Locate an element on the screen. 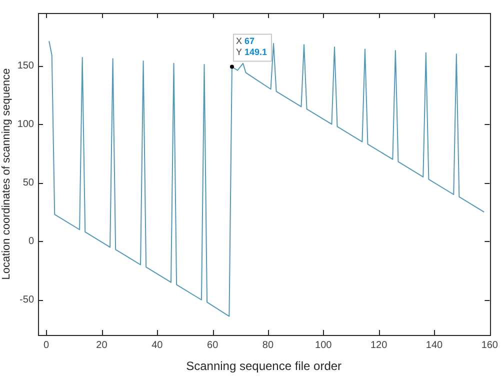 This screenshot has height=378, width=502. x-tick-label: 120 is located at coordinates (379, 345).